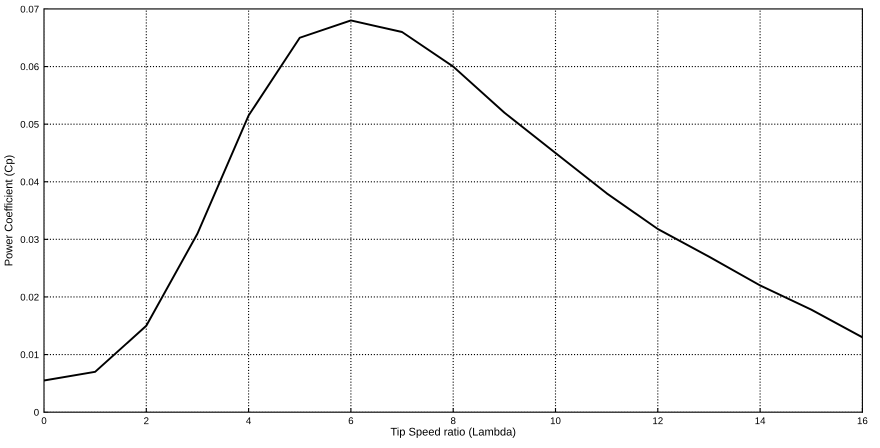  Describe the element at coordinates (146, 420) in the screenshot. I see `x-tick-label: 2` at that location.